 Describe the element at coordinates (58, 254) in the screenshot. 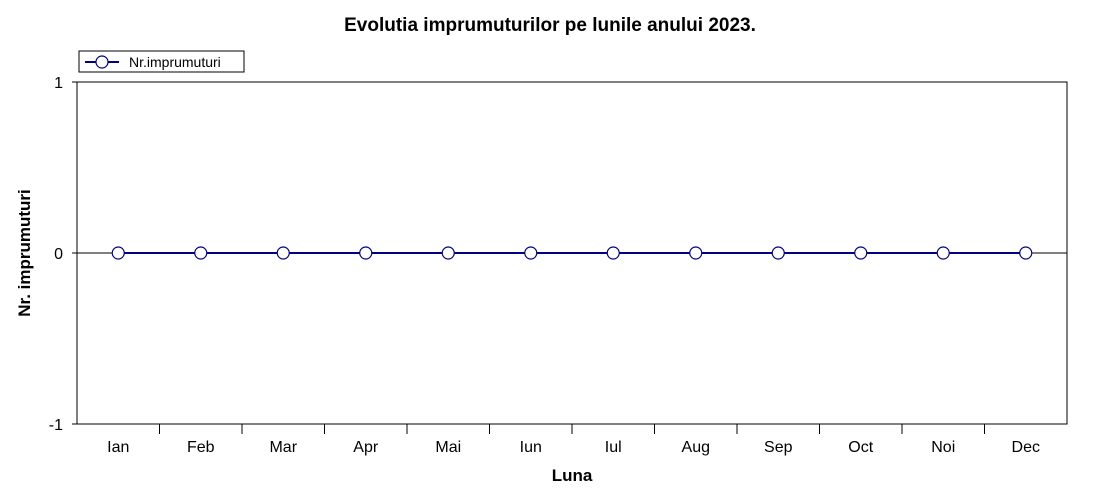

I see `y-tick-label: 0` at that location.